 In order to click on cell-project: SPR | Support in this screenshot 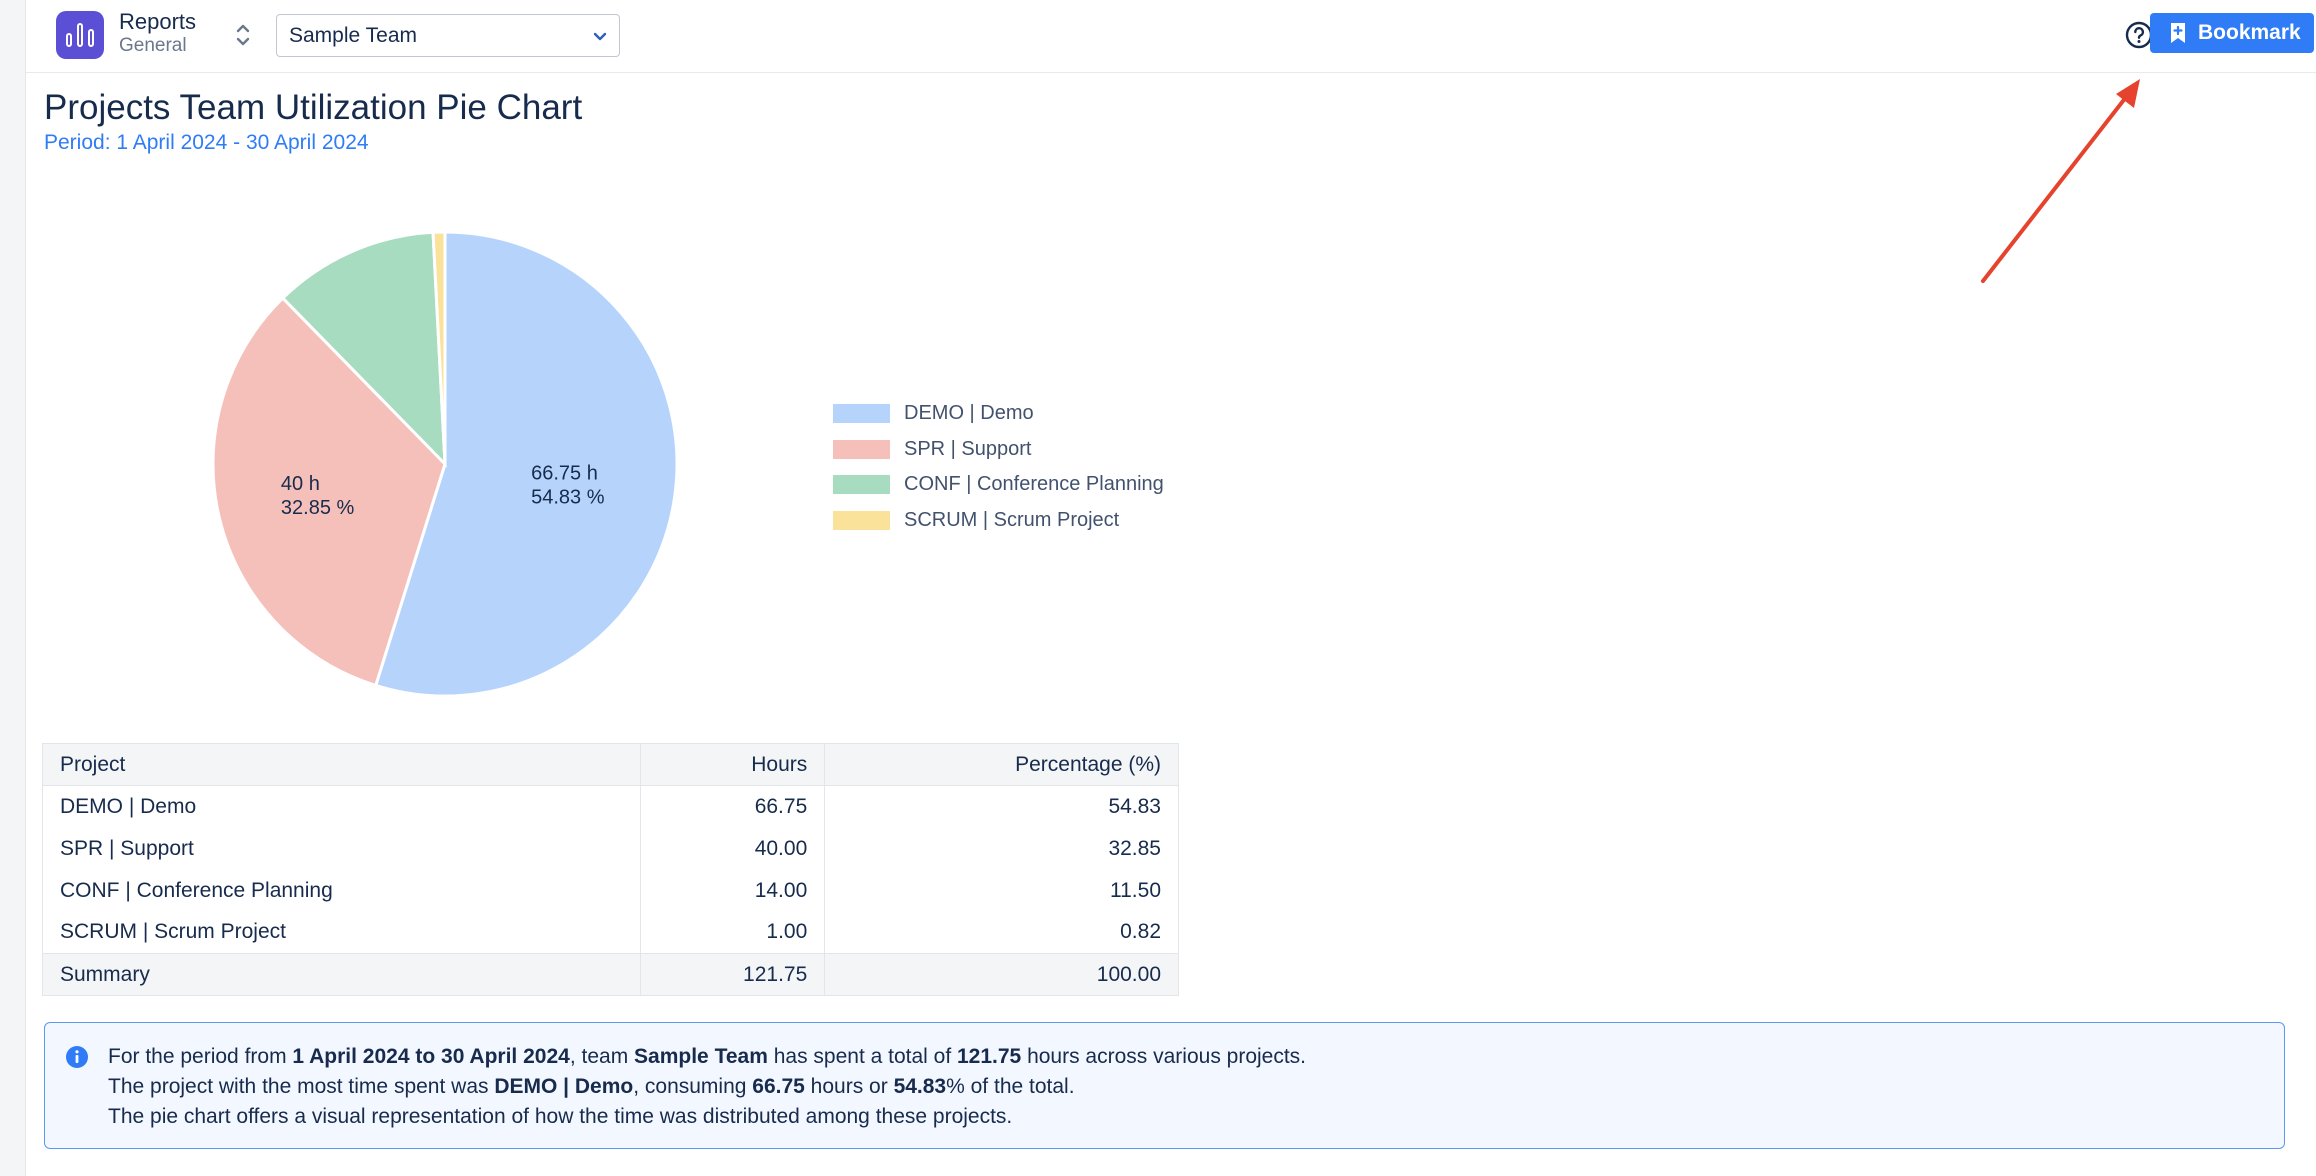, I will do `click(341, 848)`.